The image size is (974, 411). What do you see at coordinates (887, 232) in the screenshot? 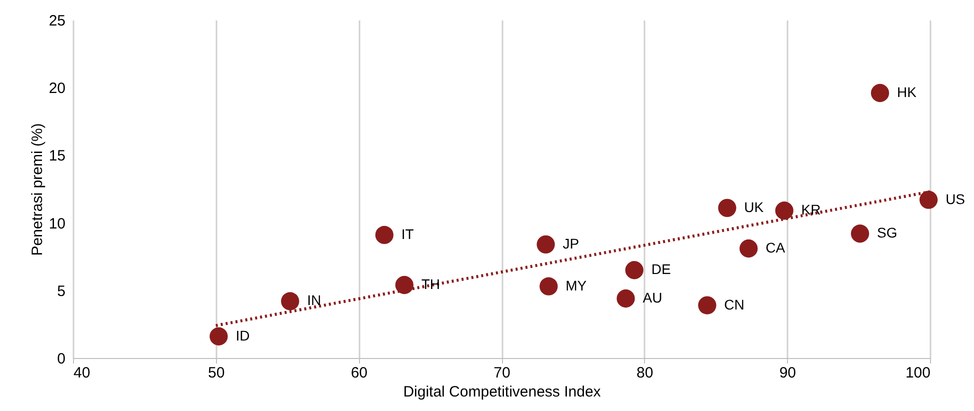
I see `annotation: SG` at bounding box center [887, 232].